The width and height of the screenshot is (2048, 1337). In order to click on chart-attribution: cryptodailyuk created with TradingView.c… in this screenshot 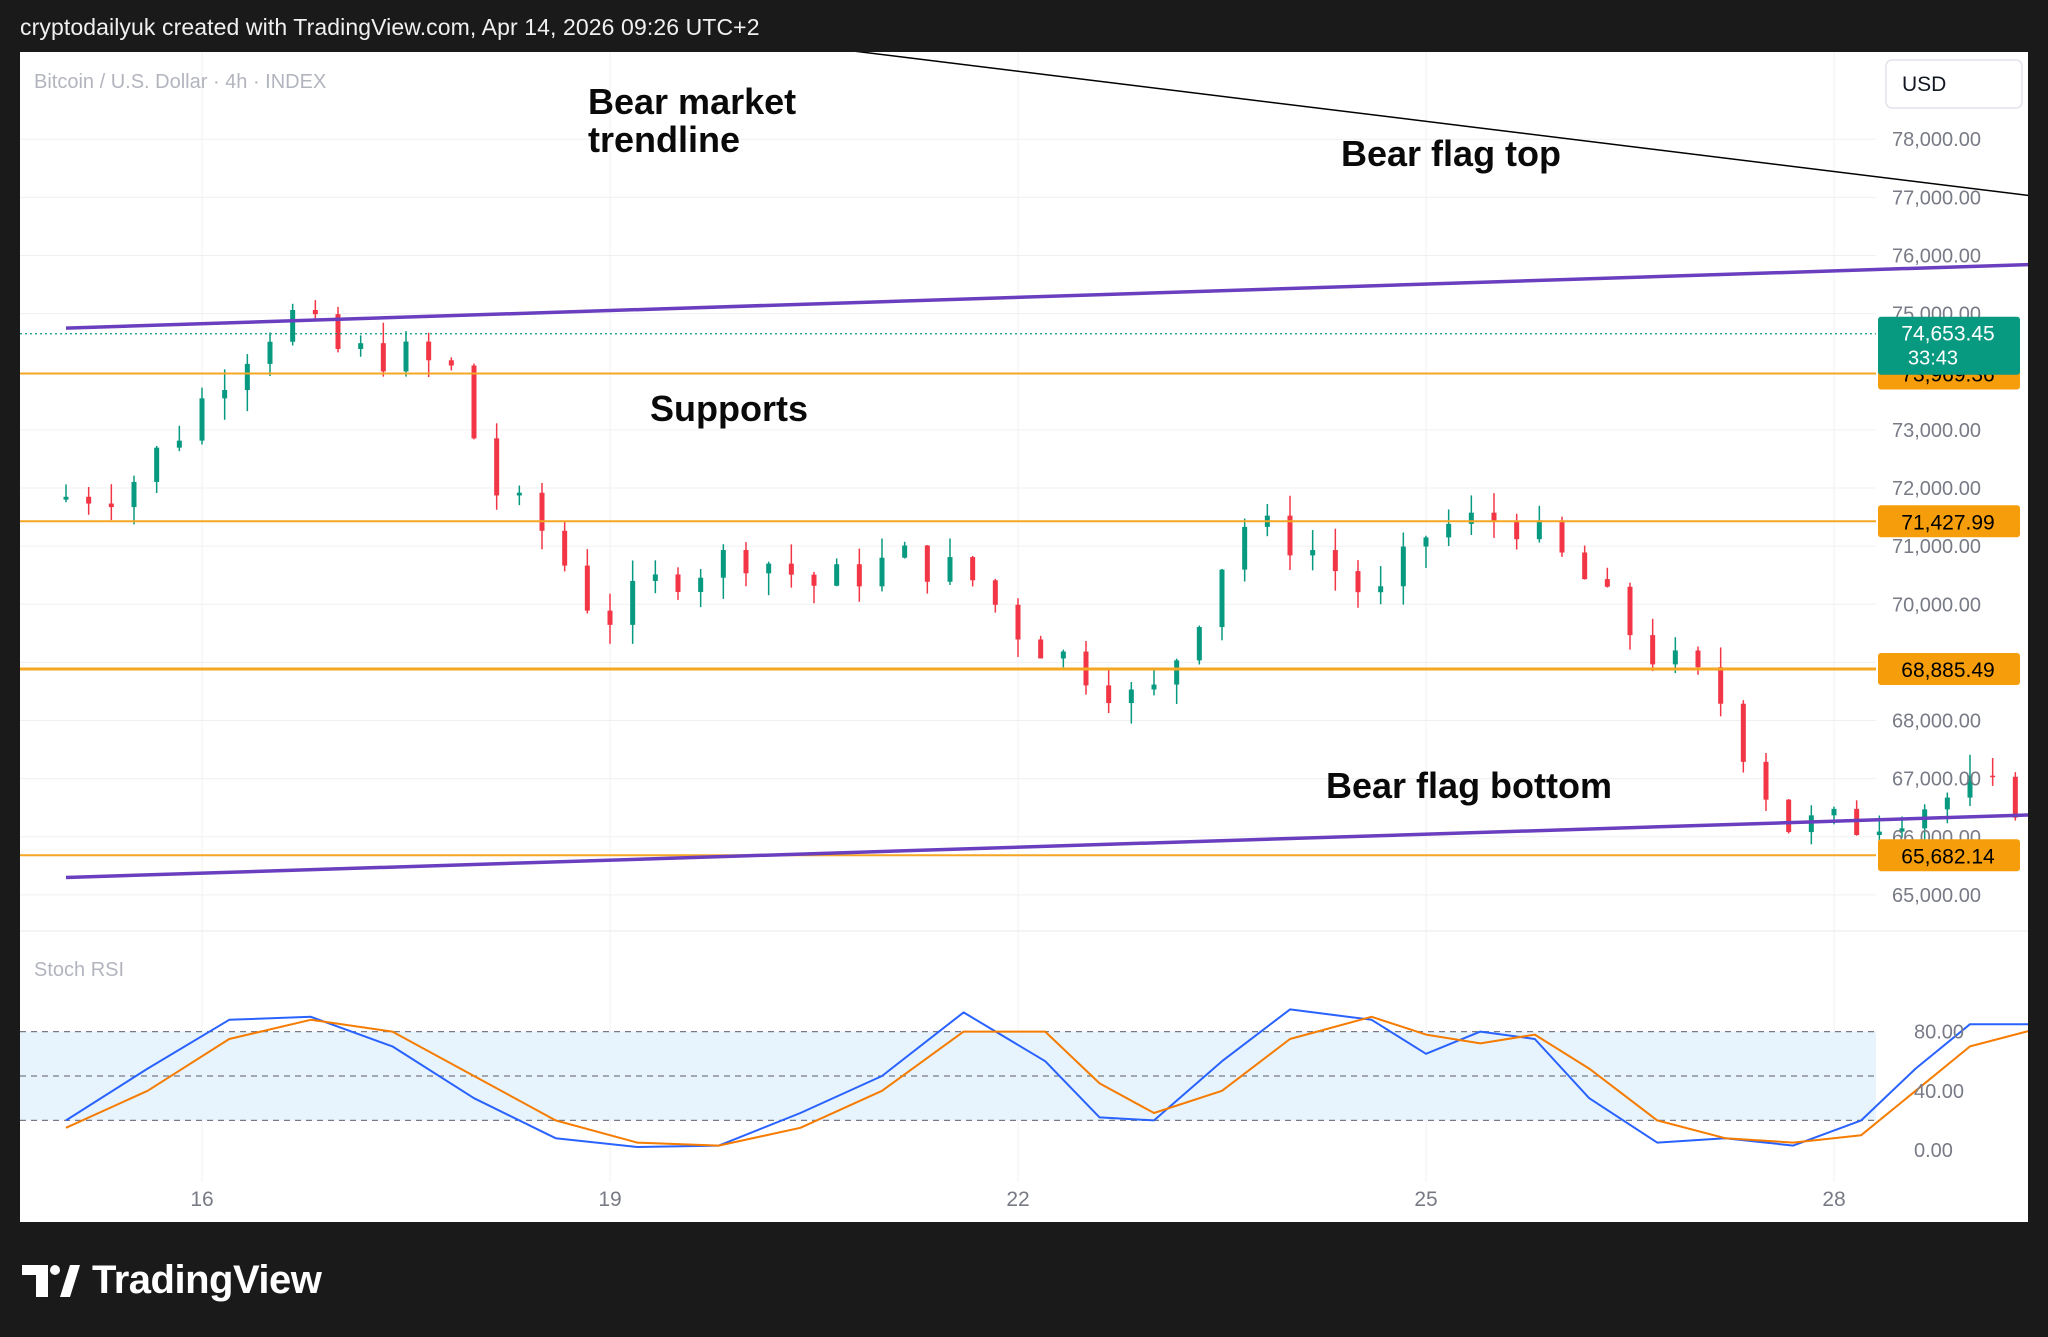, I will do `click(390, 27)`.